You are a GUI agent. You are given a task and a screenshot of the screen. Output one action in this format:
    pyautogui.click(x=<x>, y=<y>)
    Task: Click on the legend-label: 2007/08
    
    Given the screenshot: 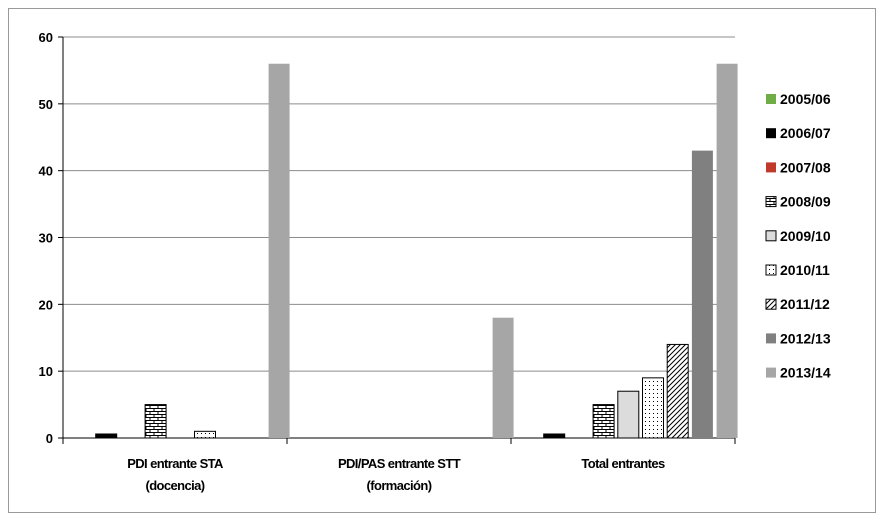 What is the action you would take?
    pyautogui.click(x=805, y=167)
    